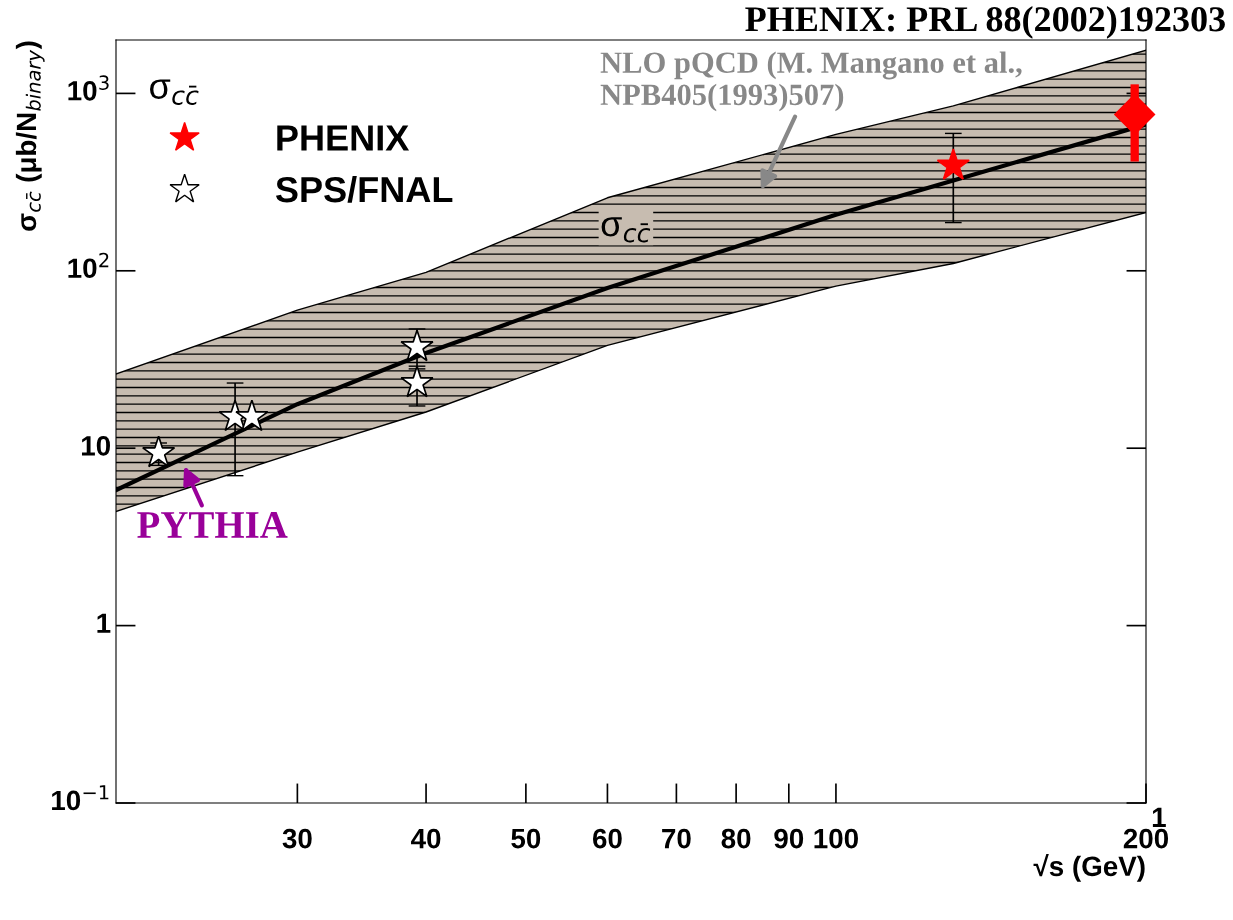 This screenshot has width=1233, height=920. Describe the element at coordinates (1146, 838) in the screenshot. I see `x-tick-label: 200` at that location.